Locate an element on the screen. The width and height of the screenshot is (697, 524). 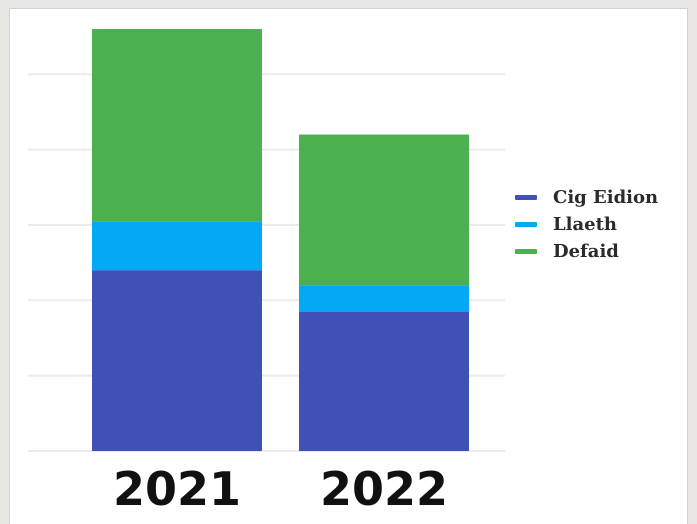
legend-label-llaeth: Llaeth is located at coordinates (585, 224).